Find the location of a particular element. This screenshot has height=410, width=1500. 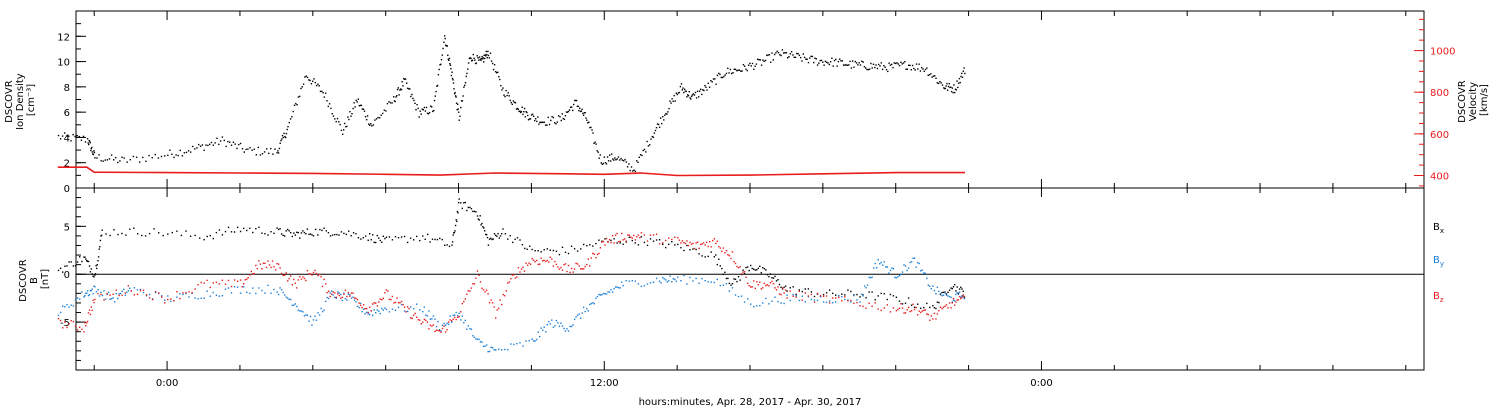

mag-legend: Bx By Bz is located at coordinates (1438, 263).